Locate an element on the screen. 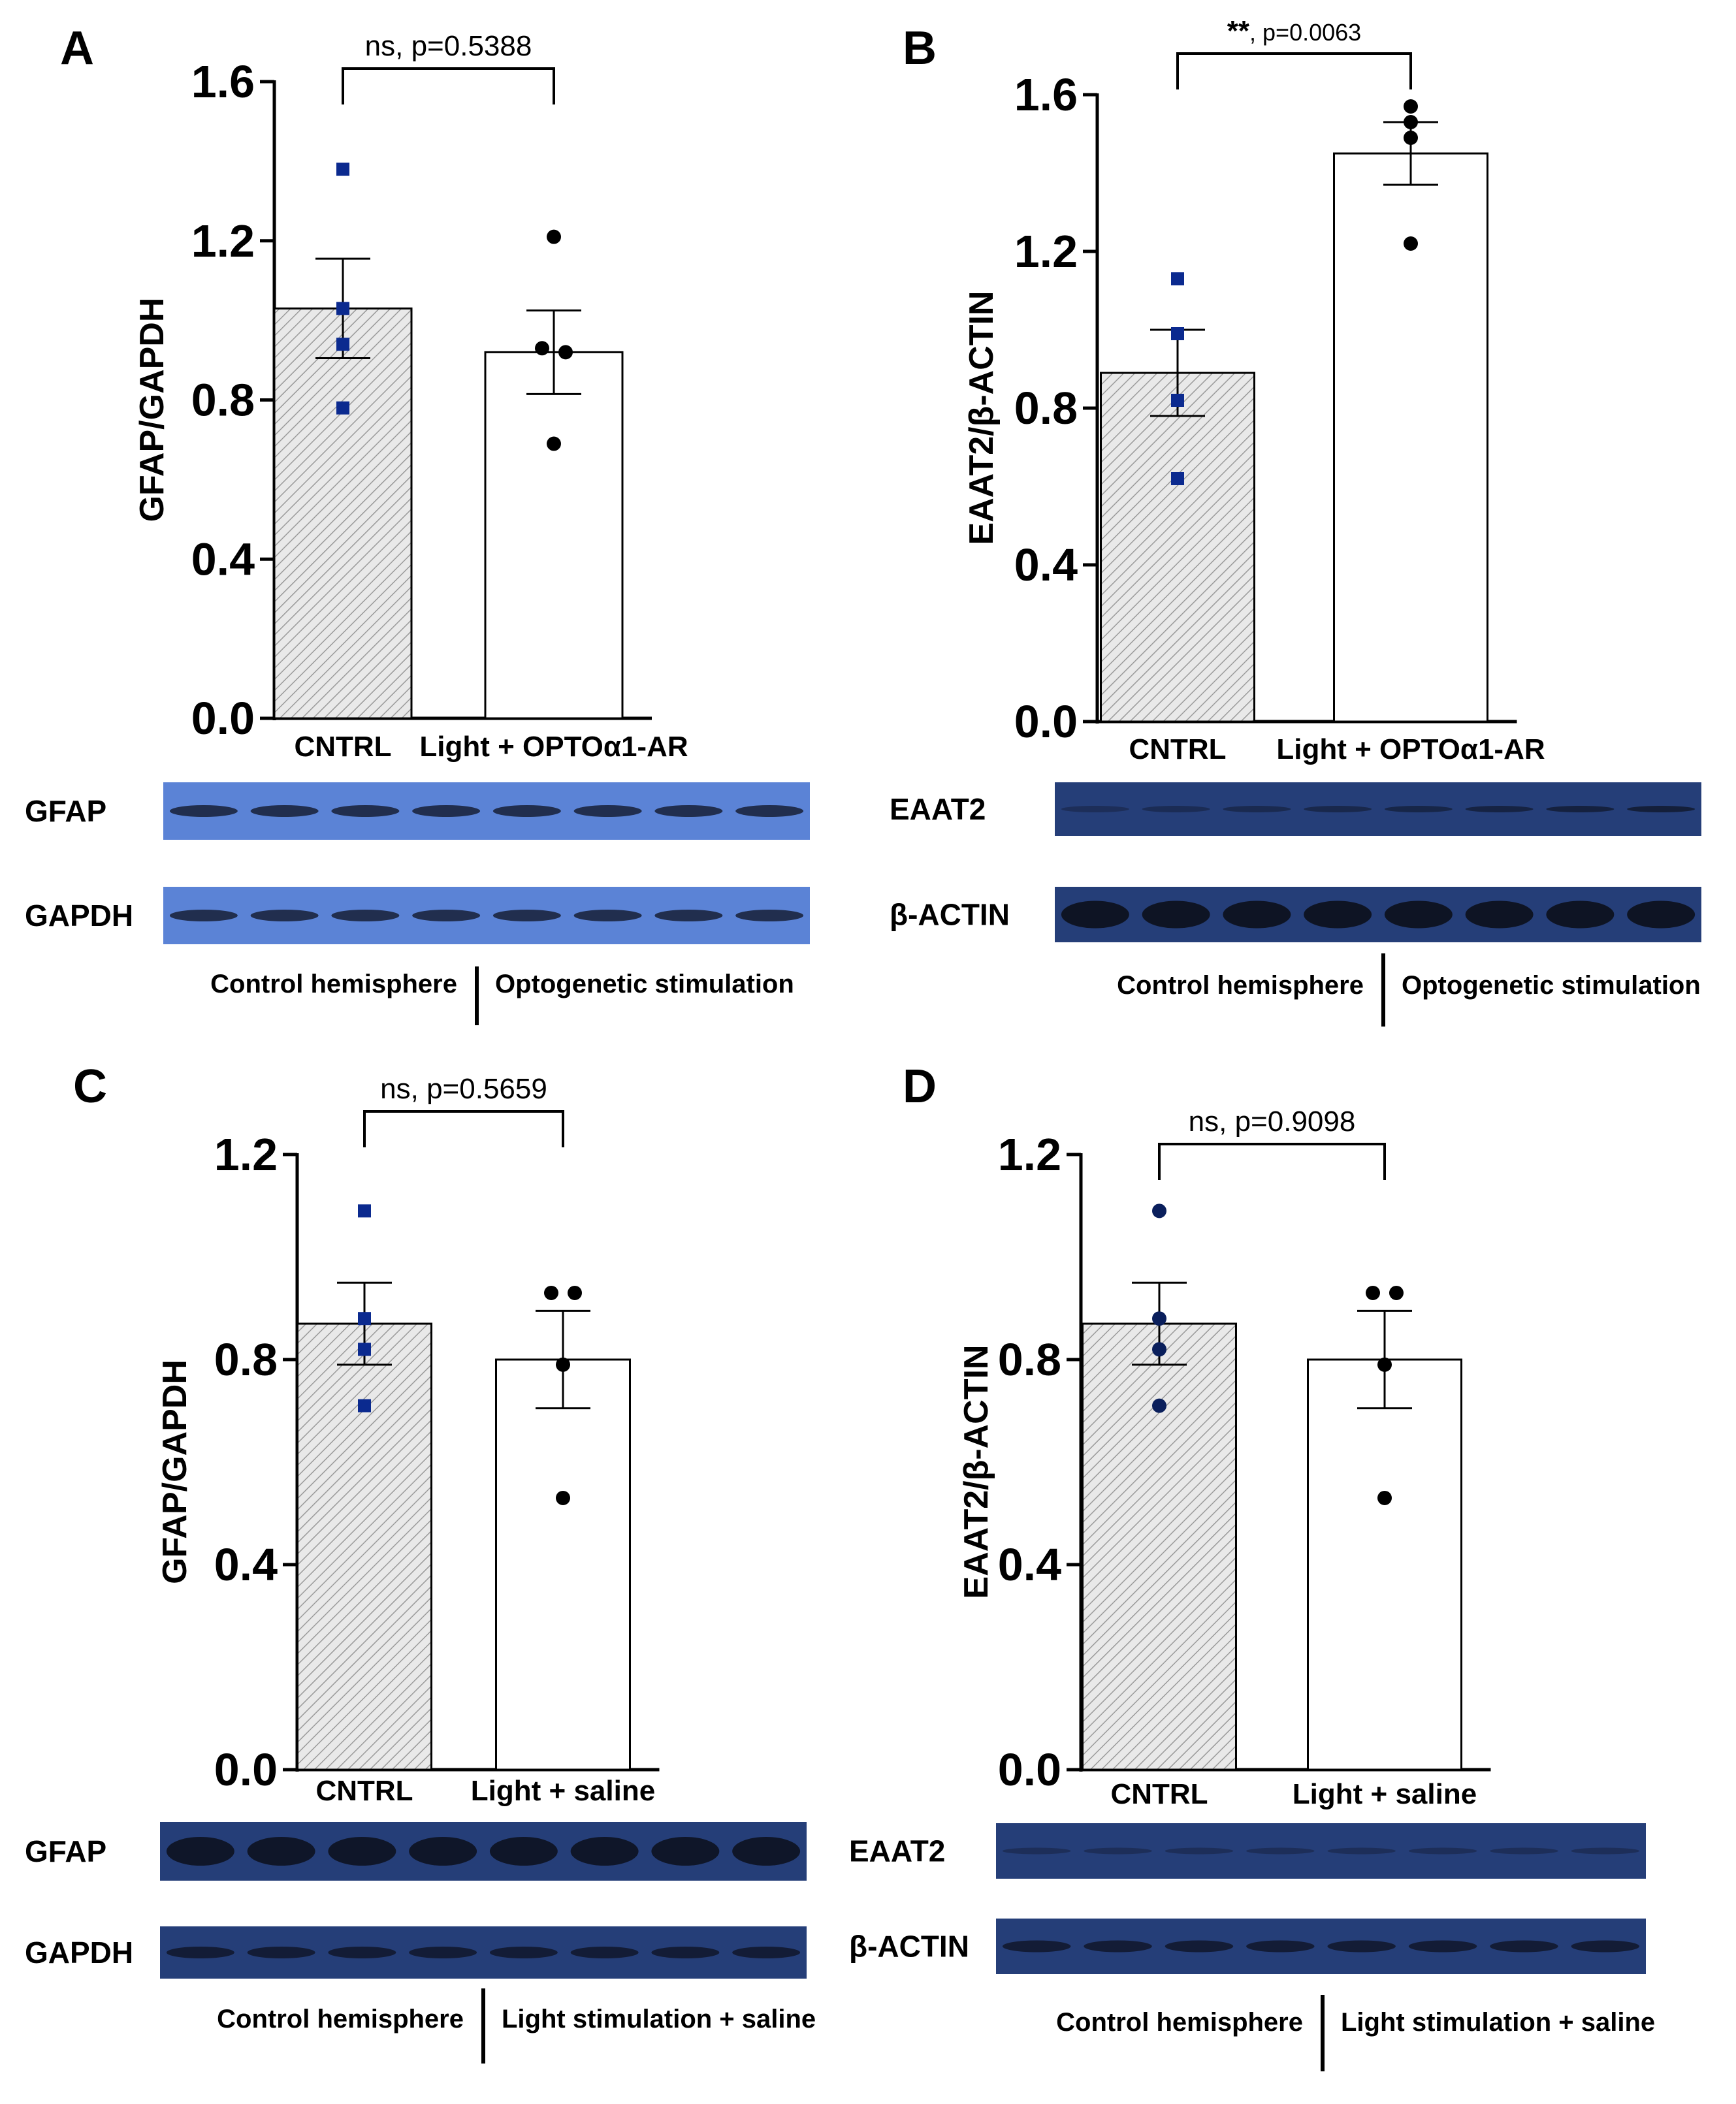 Image resolution: width=1736 pixels, height=2104 pixels. blot-caption-treated: Optogenetic stimulation is located at coordinates (1551, 985).